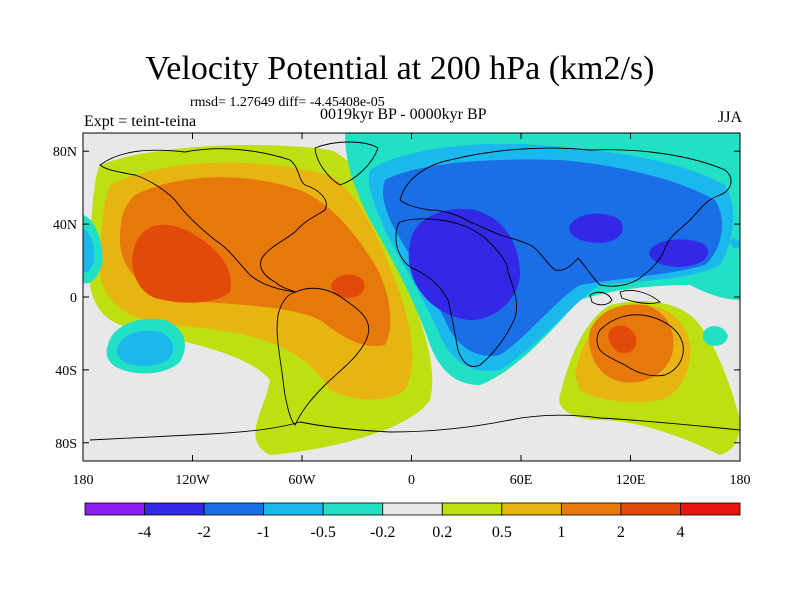  What do you see at coordinates (346, 163) in the screenshot?
I see `coastline-greenland` at bounding box center [346, 163].